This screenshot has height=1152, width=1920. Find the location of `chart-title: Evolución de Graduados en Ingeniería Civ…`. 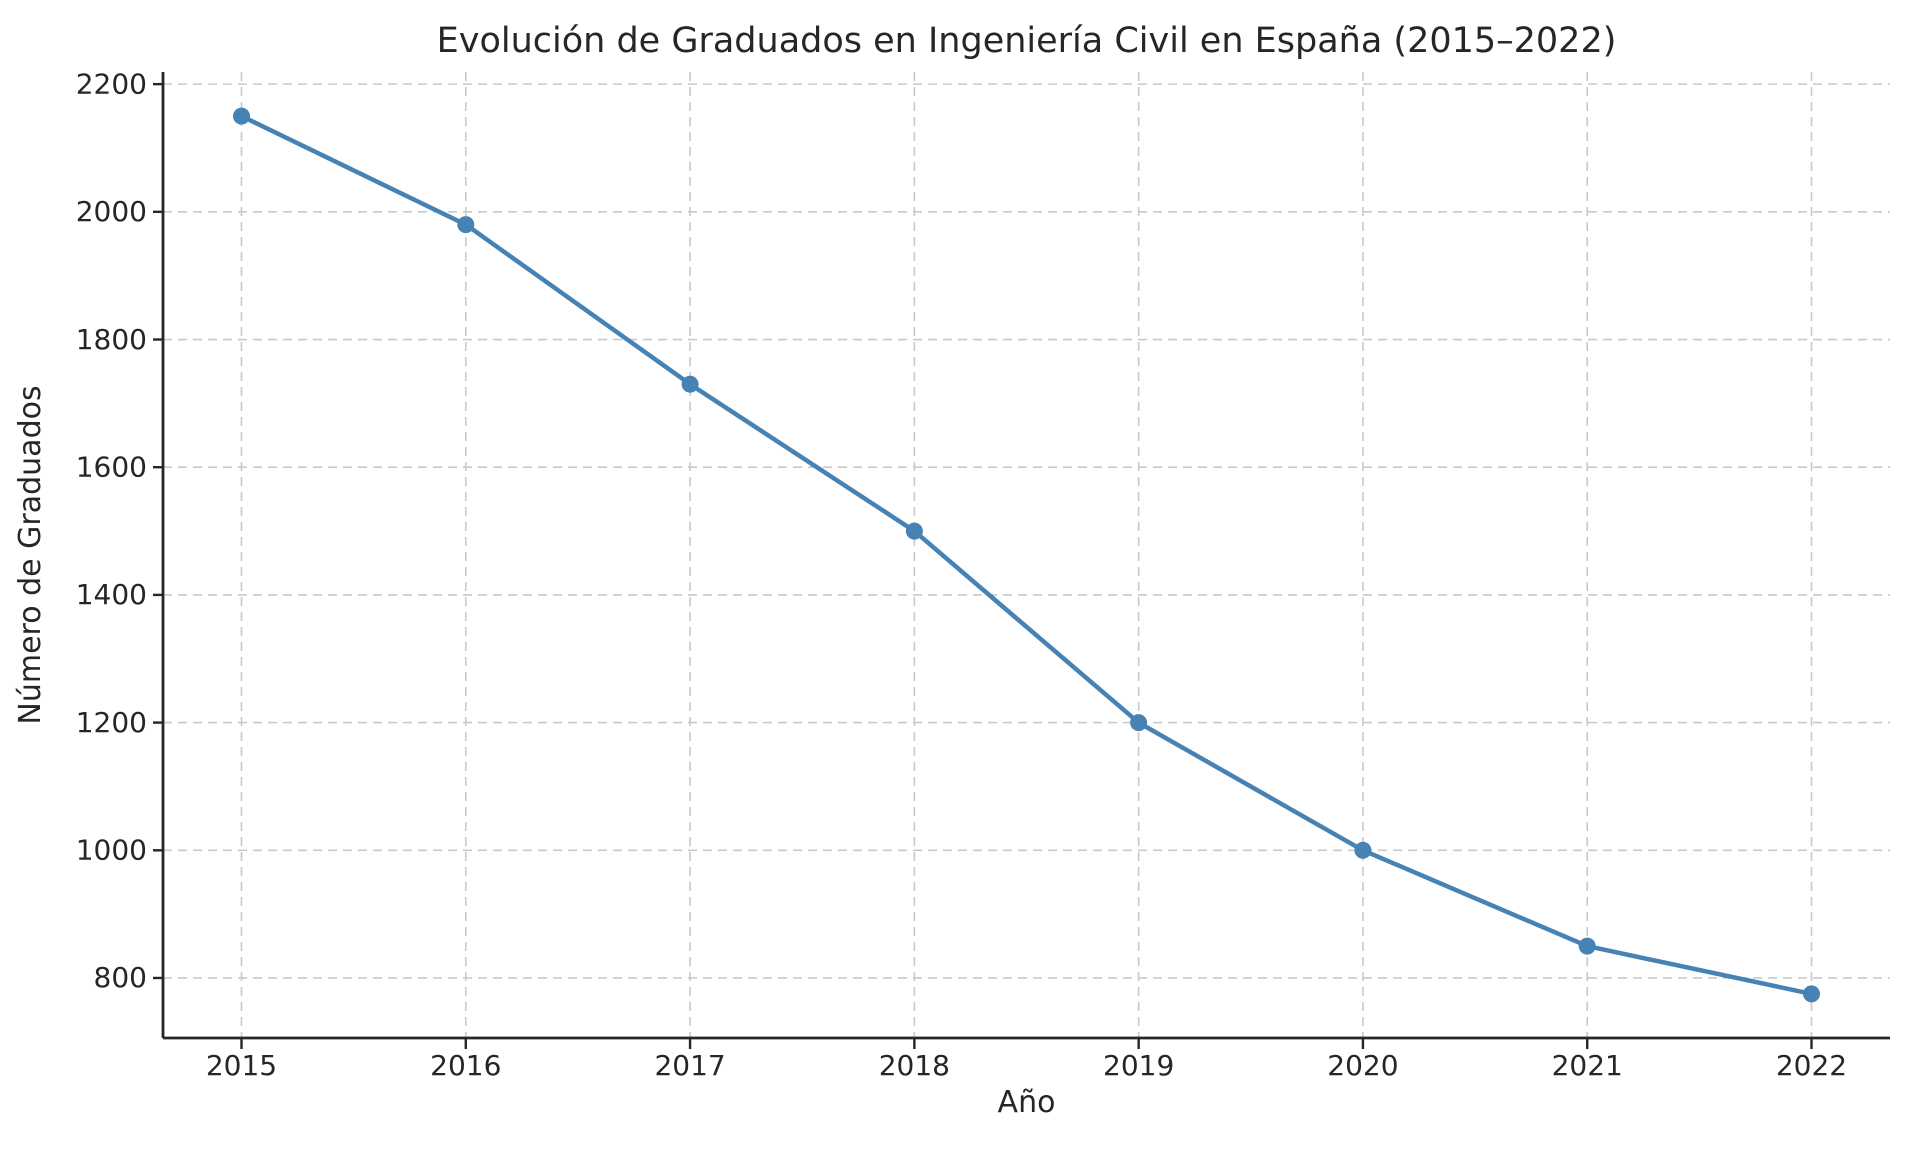

chart-title: Evolución de Graduados en Ingeniería Civ… is located at coordinates (1027, 41).